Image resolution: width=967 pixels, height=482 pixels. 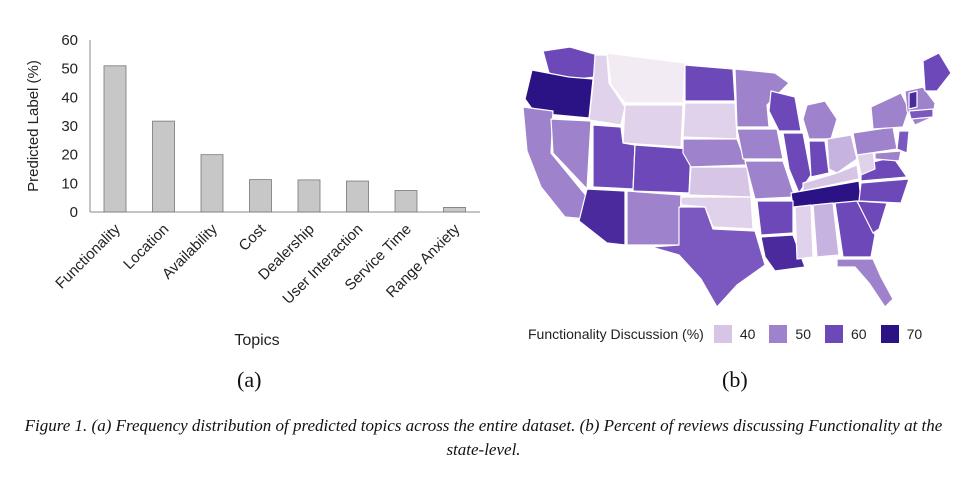 What do you see at coordinates (616, 334) in the screenshot?
I see `legend-title: Functionality Discussion (%)` at bounding box center [616, 334].